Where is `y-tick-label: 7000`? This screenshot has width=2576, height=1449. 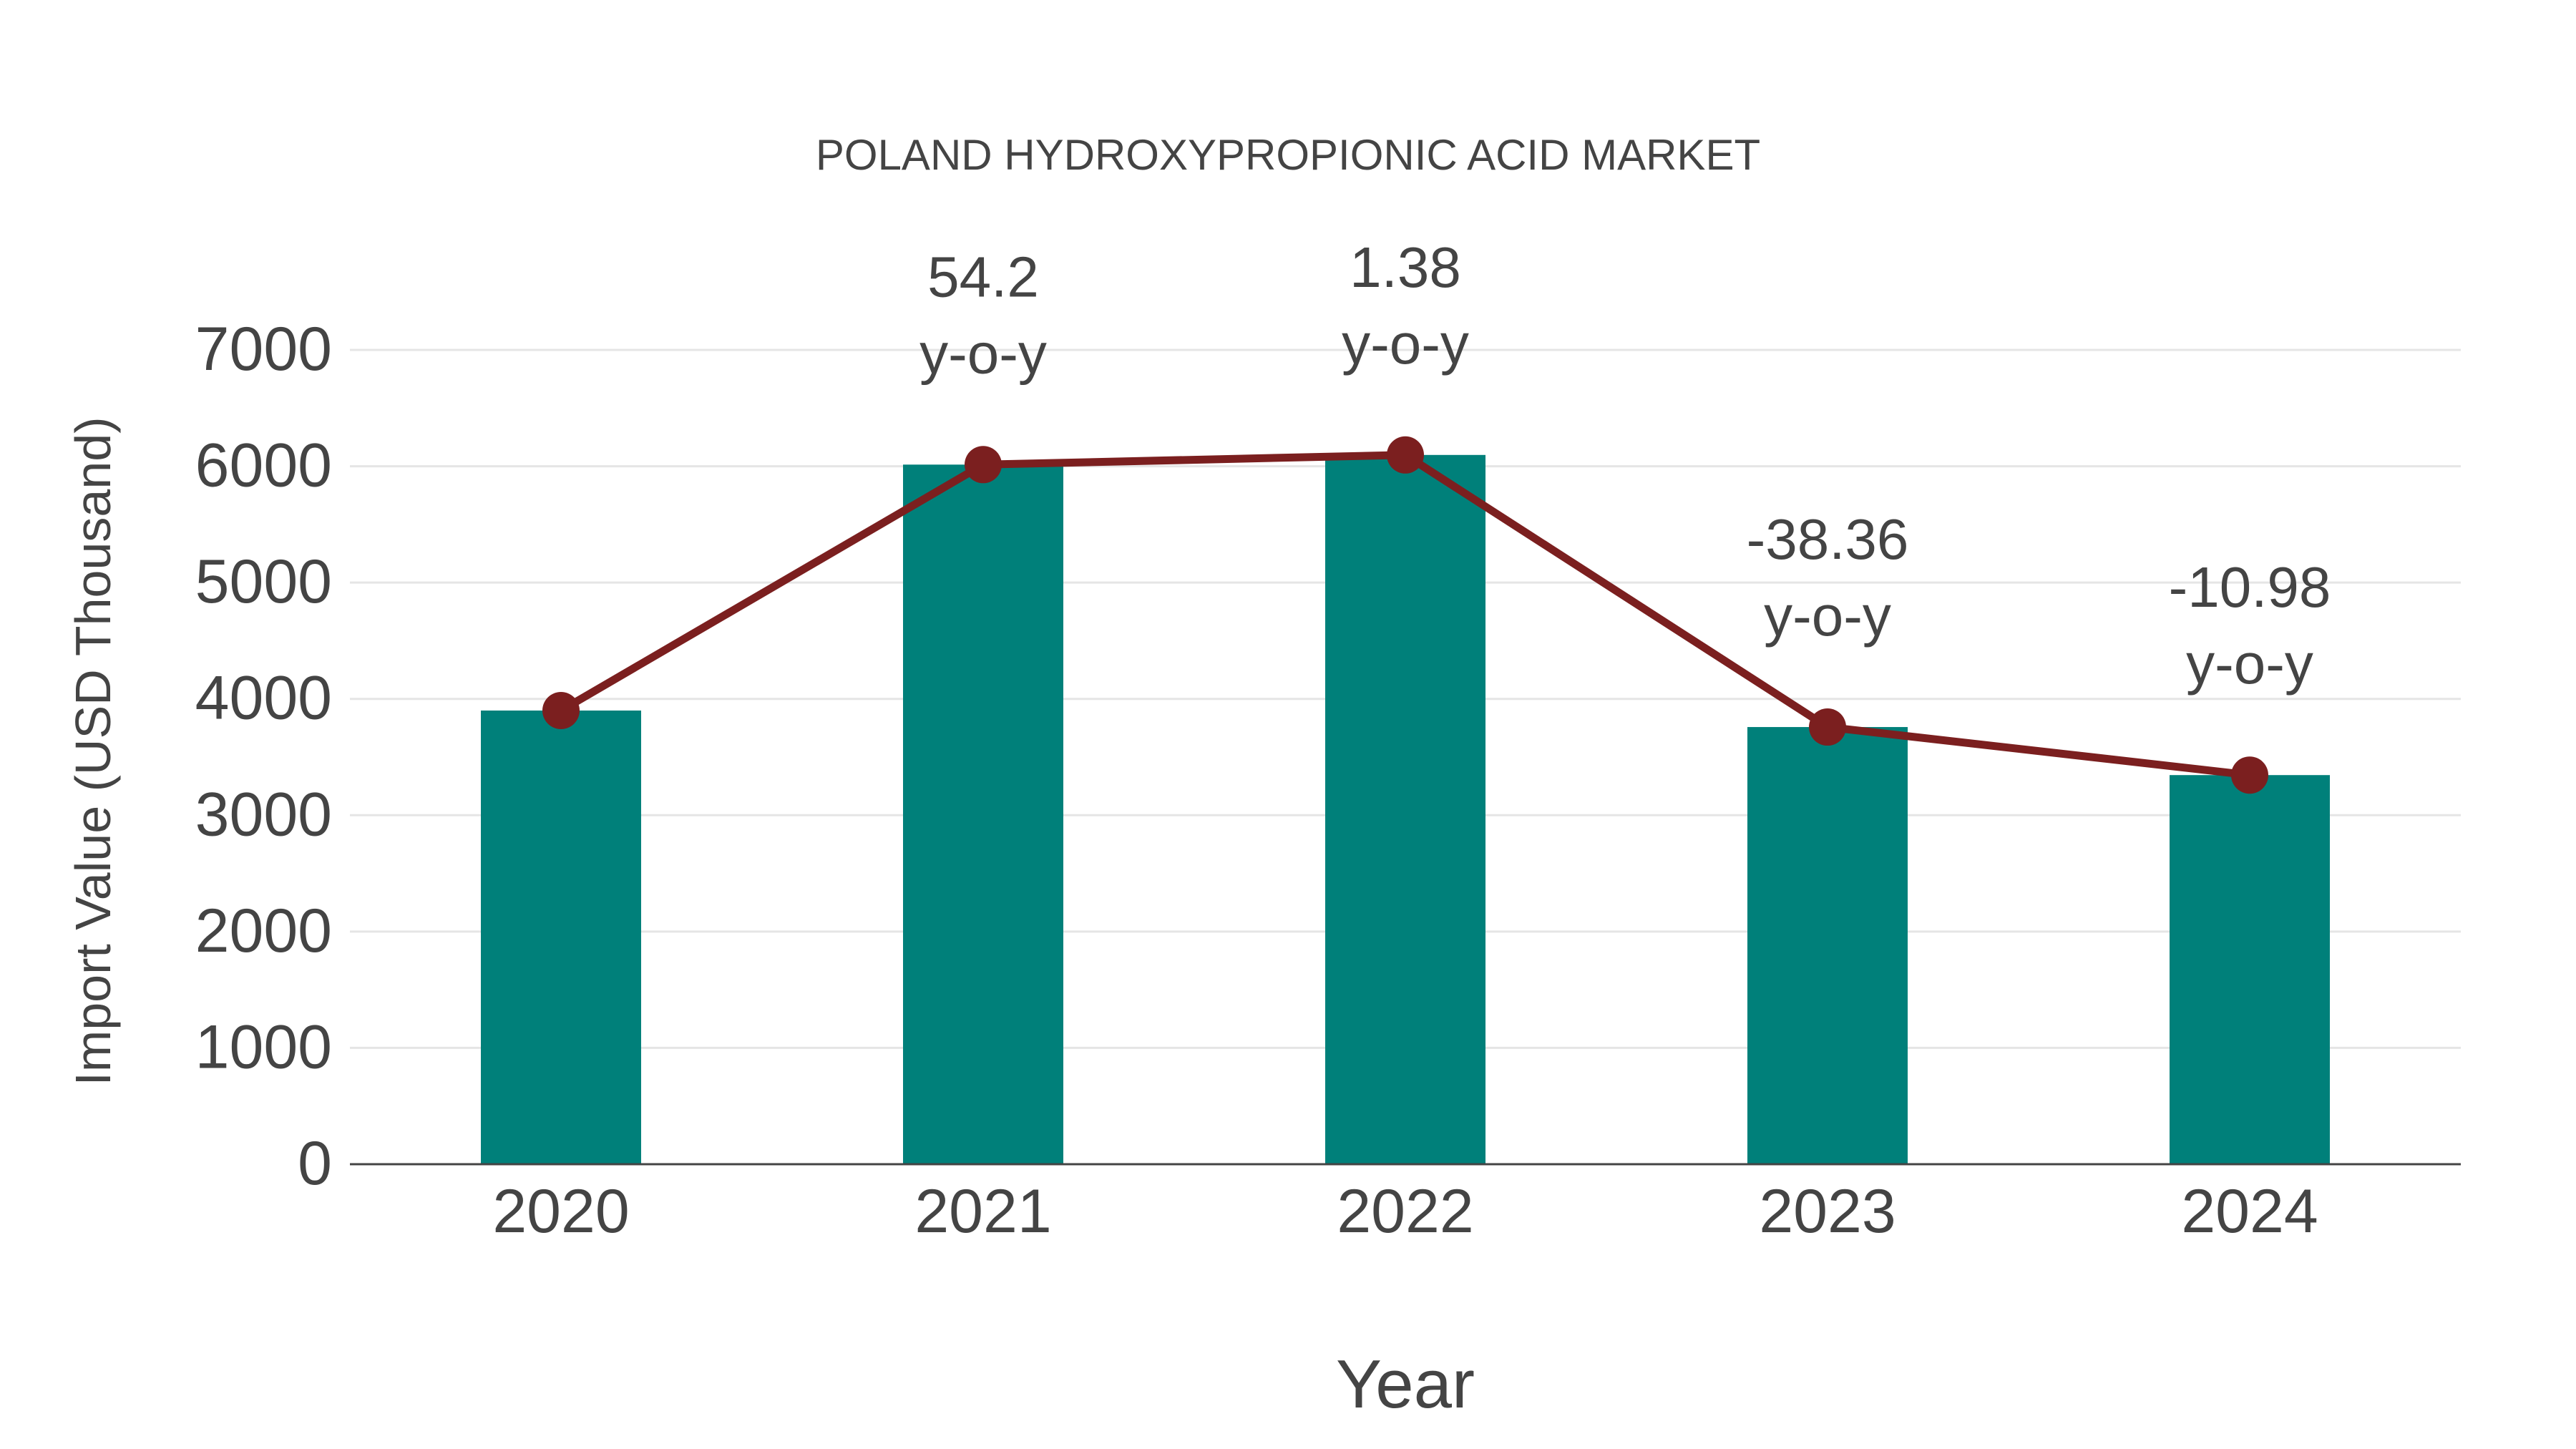 y-tick-label: 7000 is located at coordinates (263, 349).